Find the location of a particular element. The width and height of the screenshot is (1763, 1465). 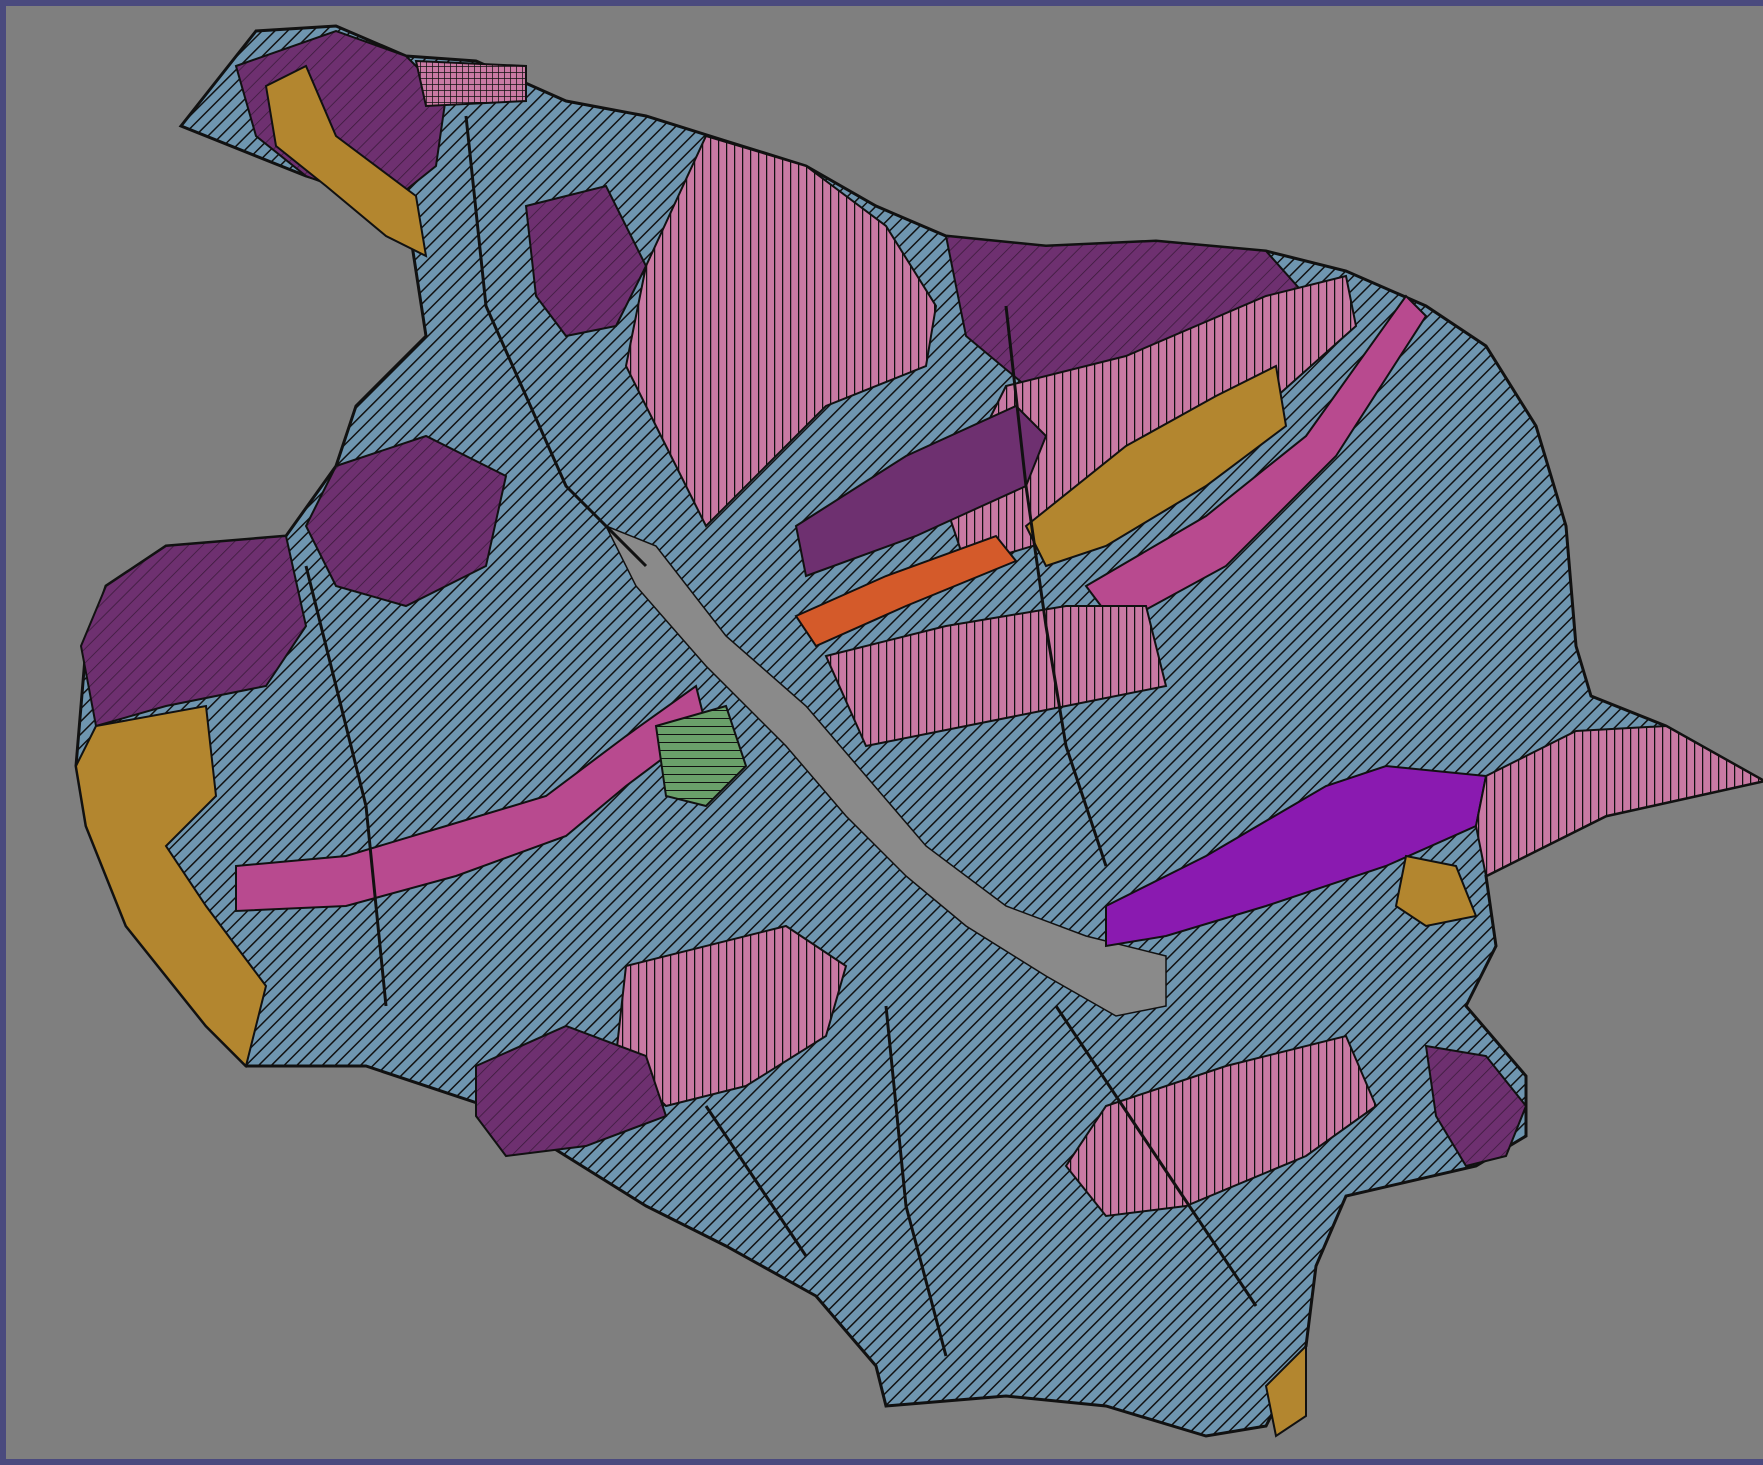

parcel-gold-west is located at coordinates (171, 886).